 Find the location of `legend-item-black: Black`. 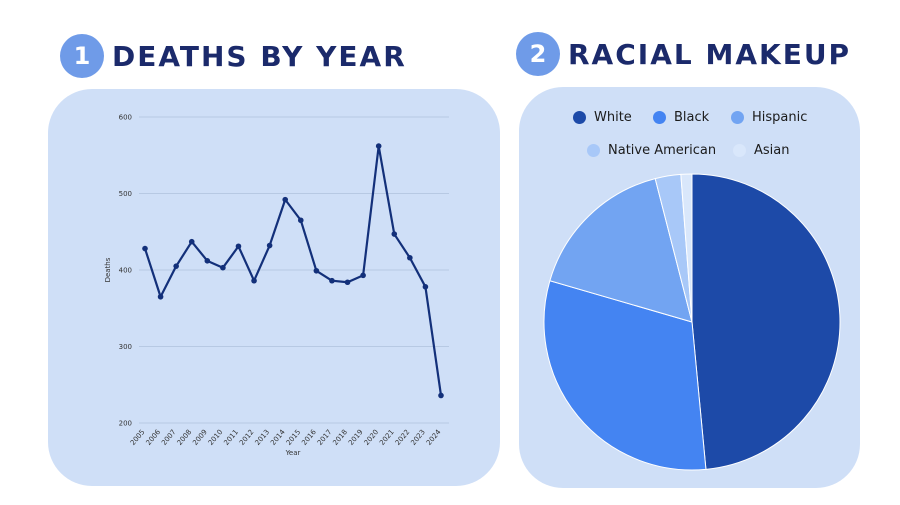

legend-item-black: Black is located at coordinates (681, 117).